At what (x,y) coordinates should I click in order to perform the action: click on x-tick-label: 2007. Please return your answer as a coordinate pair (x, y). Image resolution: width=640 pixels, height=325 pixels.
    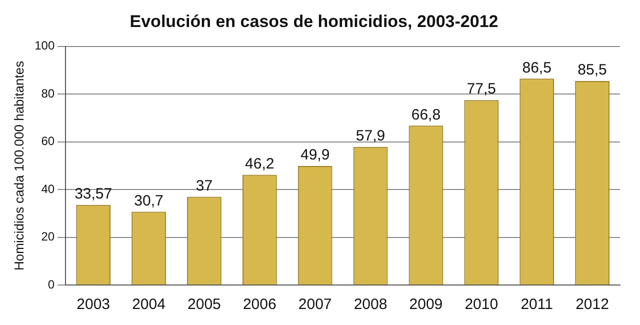
    Looking at the image, I should click on (315, 305).